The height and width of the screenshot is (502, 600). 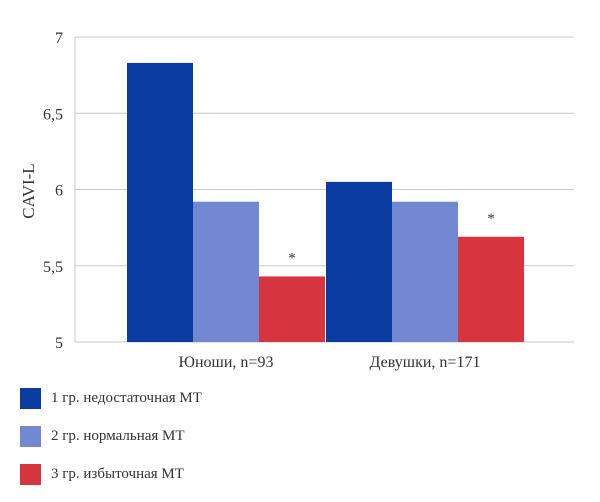 What do you see at coordinates (118, 435) in the screenshot?
I see `legend-label-2: 2 гр. нормальная МТ` at bounding box center [118, 435].